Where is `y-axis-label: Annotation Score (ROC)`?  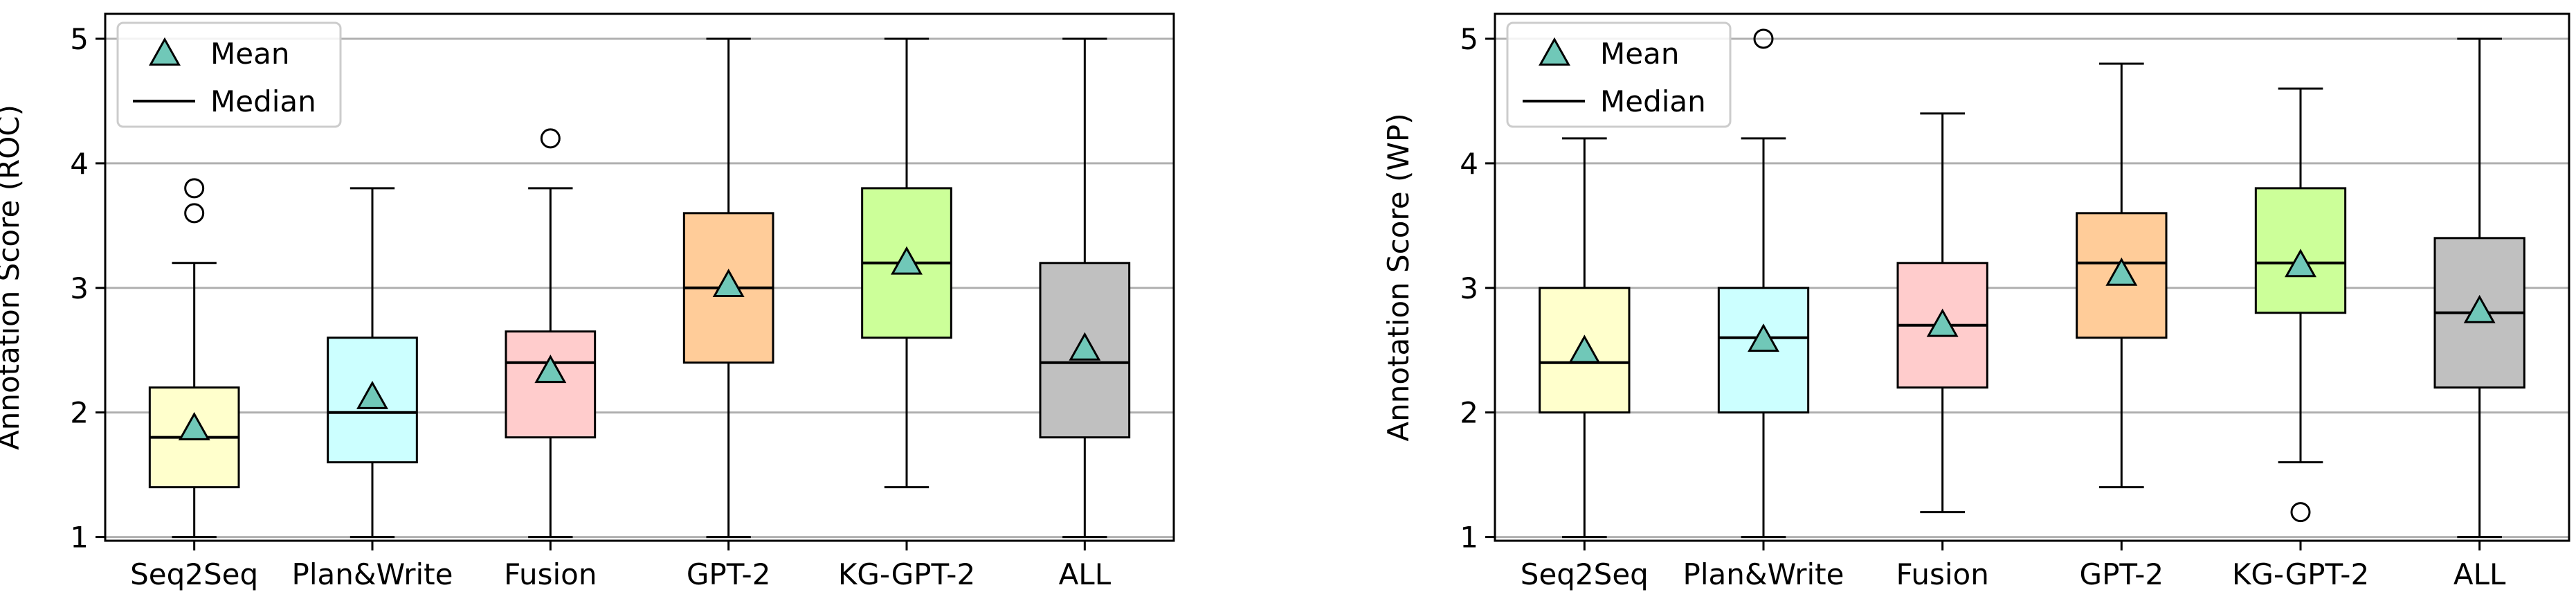
y-axis-label: Annotation Score (ROC) is located at coordinates (13, 277).